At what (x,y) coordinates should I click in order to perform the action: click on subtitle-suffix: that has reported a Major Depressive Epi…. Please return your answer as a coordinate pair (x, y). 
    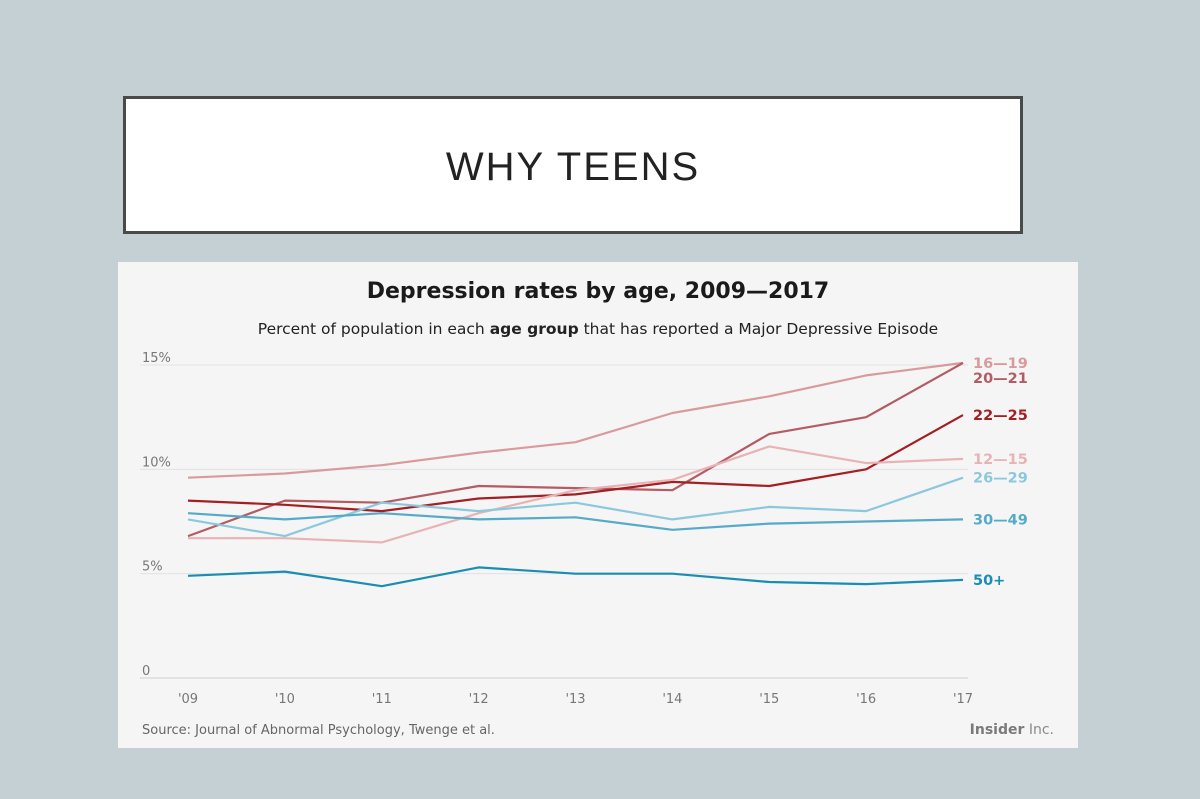
    Looking at the image, I should click on (758, 329).